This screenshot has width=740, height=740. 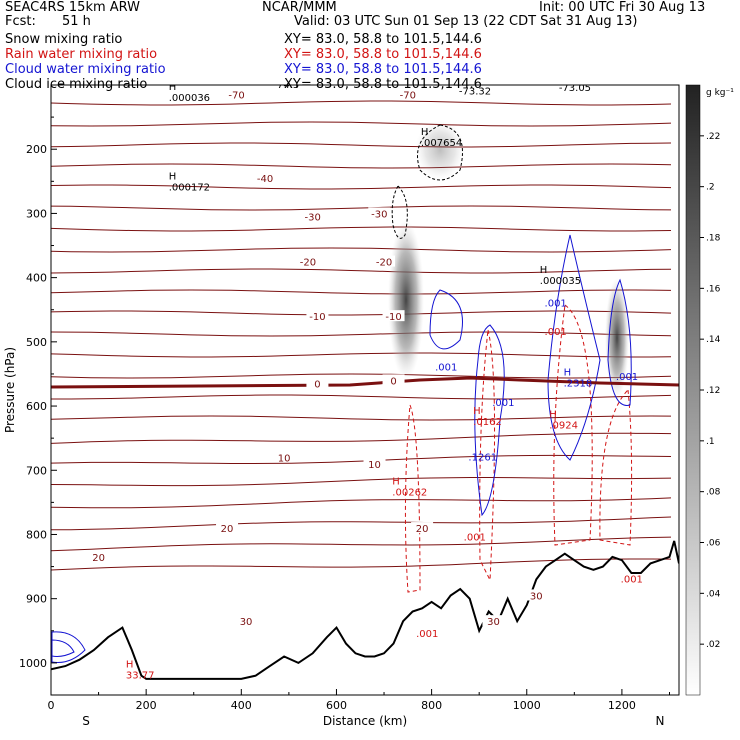 What do you see at coordinates (720, 93) in the screenshot?
I see `colorbar-unit: g kg⁻¹` at bounding box center [720, 93].